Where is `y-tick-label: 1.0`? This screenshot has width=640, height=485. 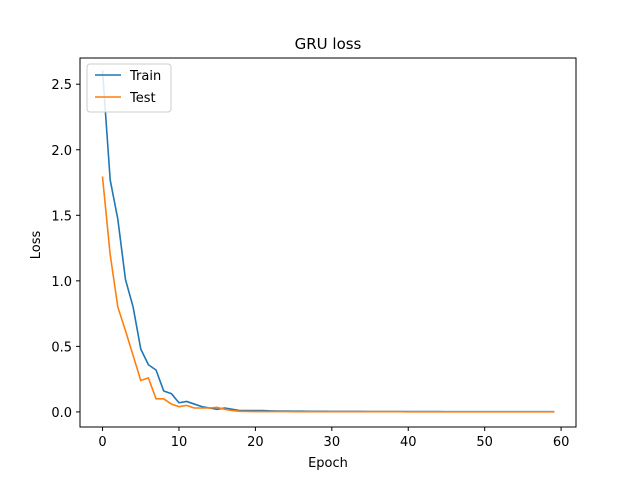 y-tick-label: 1.0 is located at coordinates (61, 282).